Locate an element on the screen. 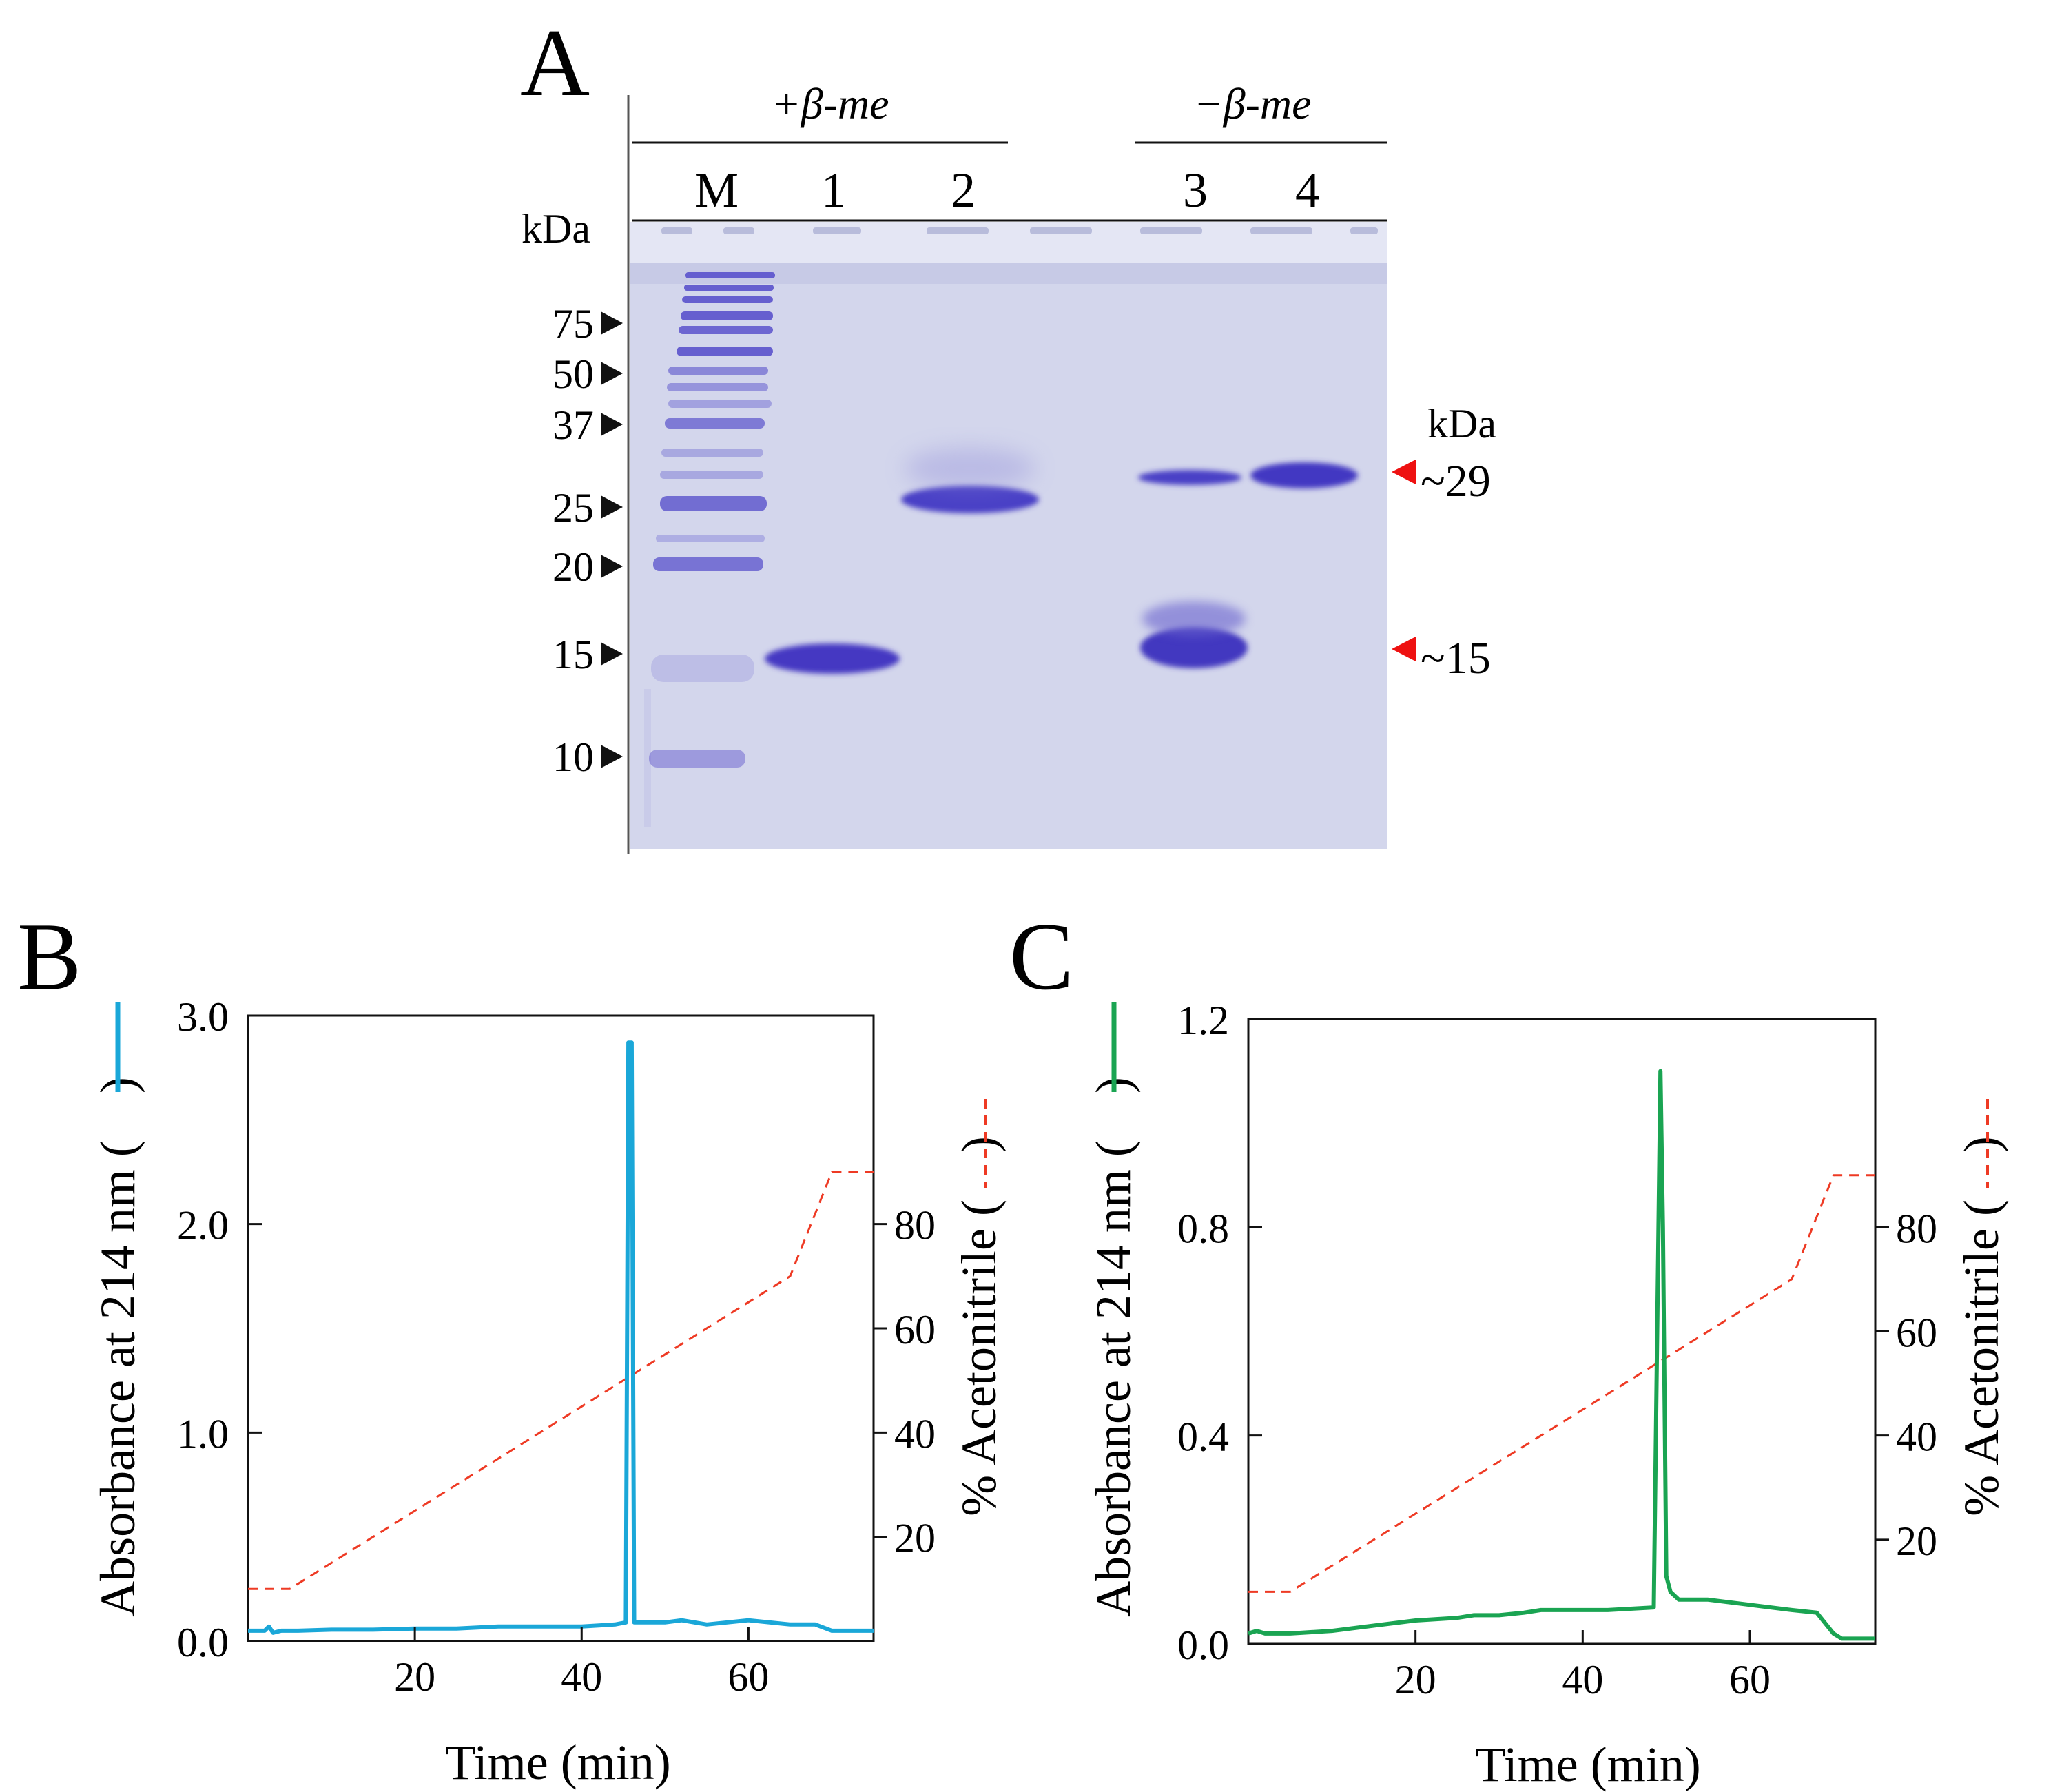 The width and height of the screenshot is (2053, 1792). series-absorbance-b is located at coordinates (561, 1337).